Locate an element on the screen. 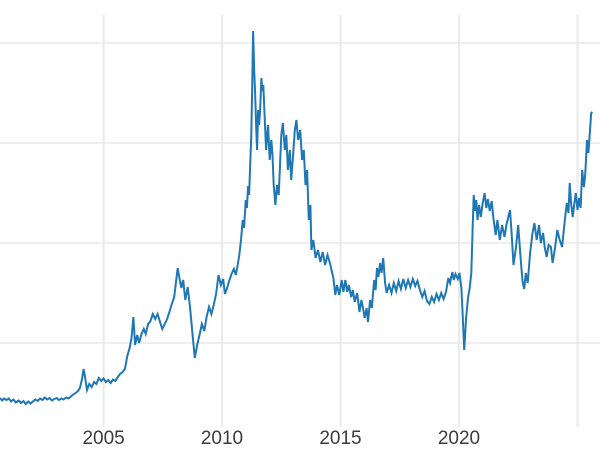 The image size is (600, 450). x-tick-label-2020: 2020 is located at coordinates (459, 438).